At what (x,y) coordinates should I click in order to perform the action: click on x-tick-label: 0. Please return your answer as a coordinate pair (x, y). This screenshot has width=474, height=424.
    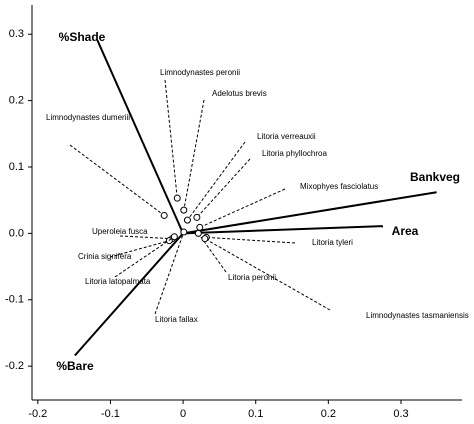
    Looking at the image, I should click on (183, 414).